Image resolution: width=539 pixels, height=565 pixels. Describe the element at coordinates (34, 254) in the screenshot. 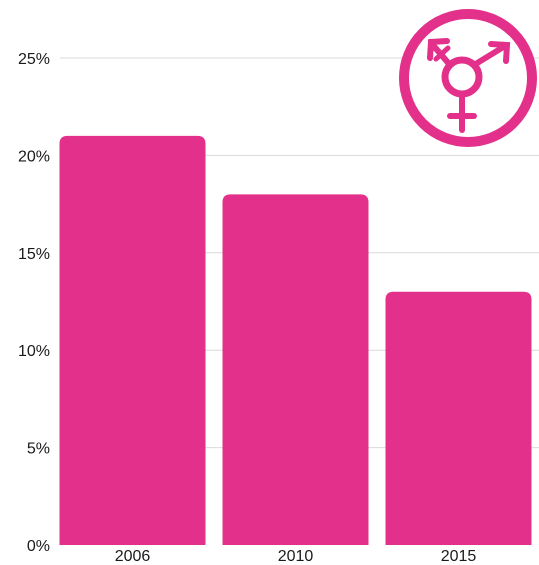

I see `y-tick-label: 15%` at that location.